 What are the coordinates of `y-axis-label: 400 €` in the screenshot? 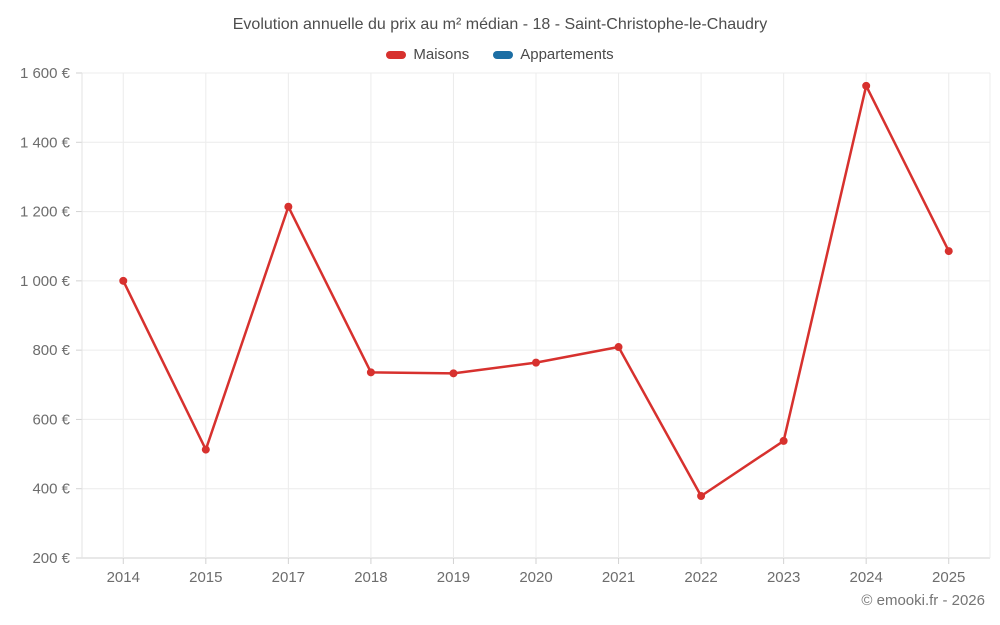 It's located at (51, 489).